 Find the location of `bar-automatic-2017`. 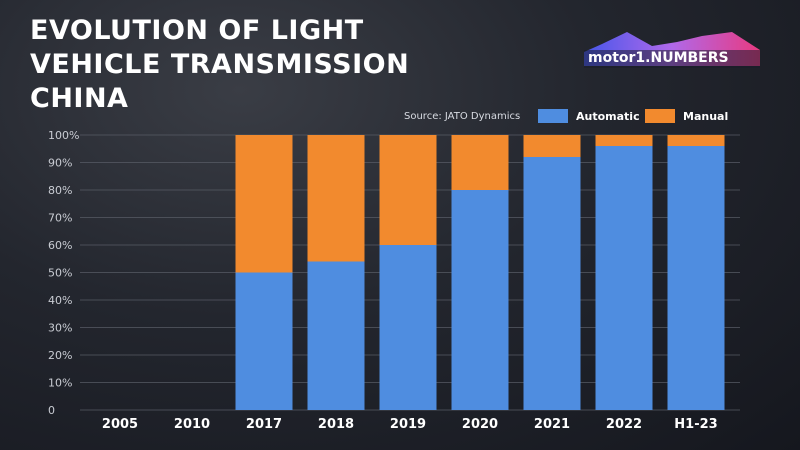

bar-automatic-2017 is located at coordinates (264, 341).